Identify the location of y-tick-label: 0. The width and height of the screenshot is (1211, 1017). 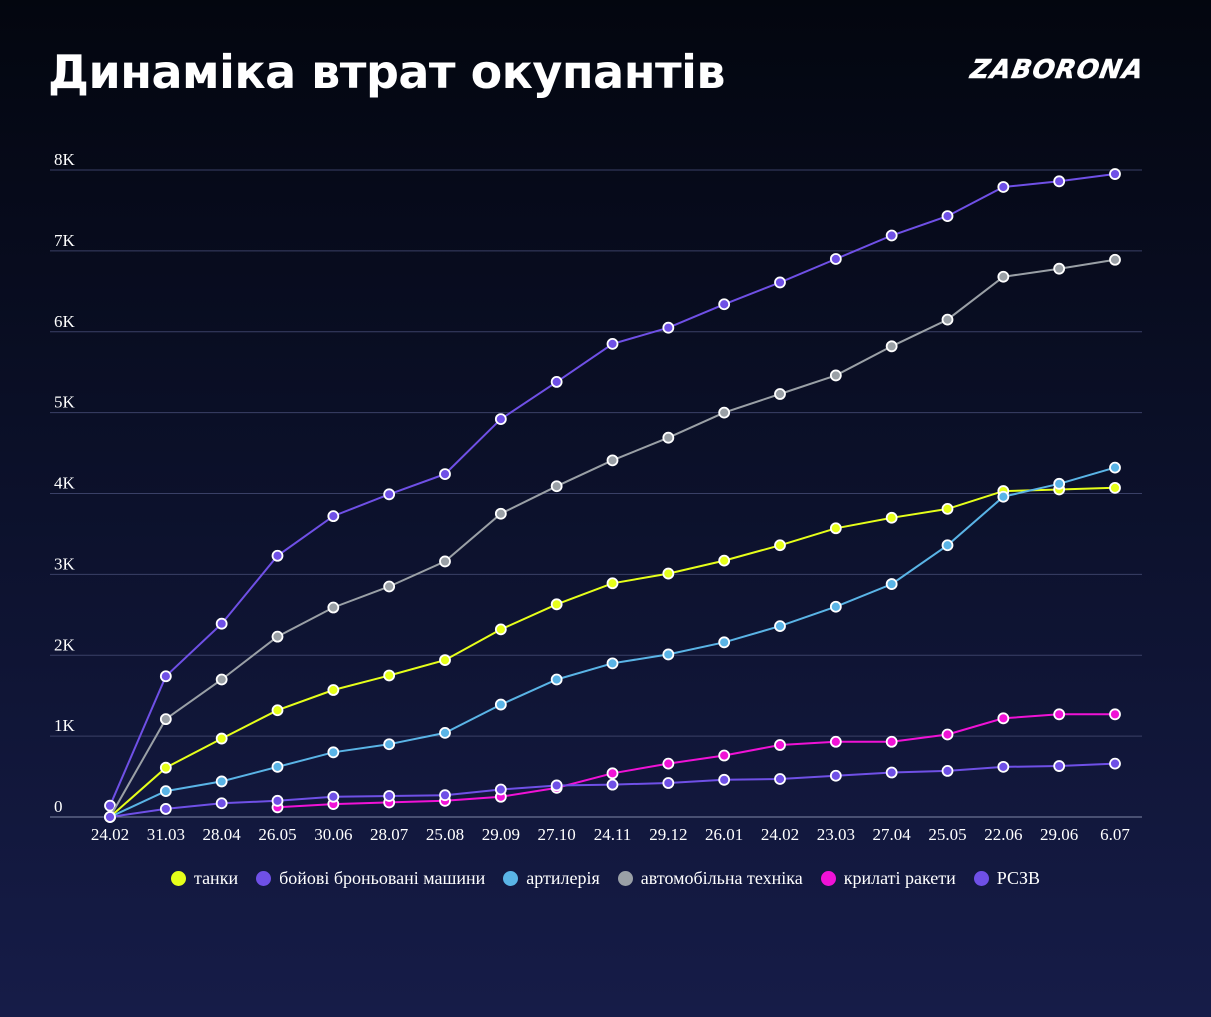
(58, 806).